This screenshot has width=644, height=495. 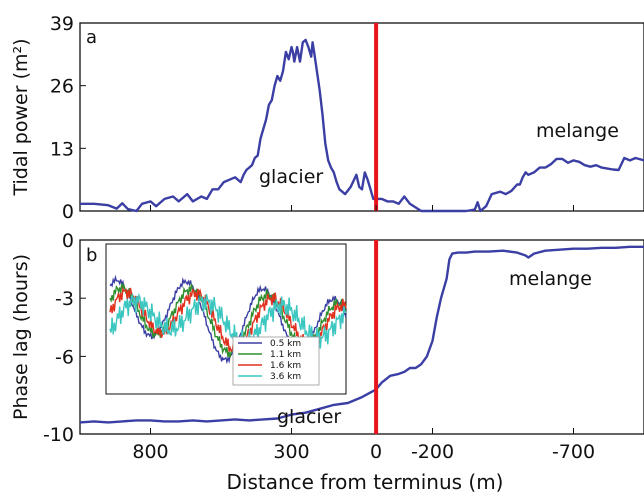 I want to click on x-tick-label: 0, so click(x=376, y=452).